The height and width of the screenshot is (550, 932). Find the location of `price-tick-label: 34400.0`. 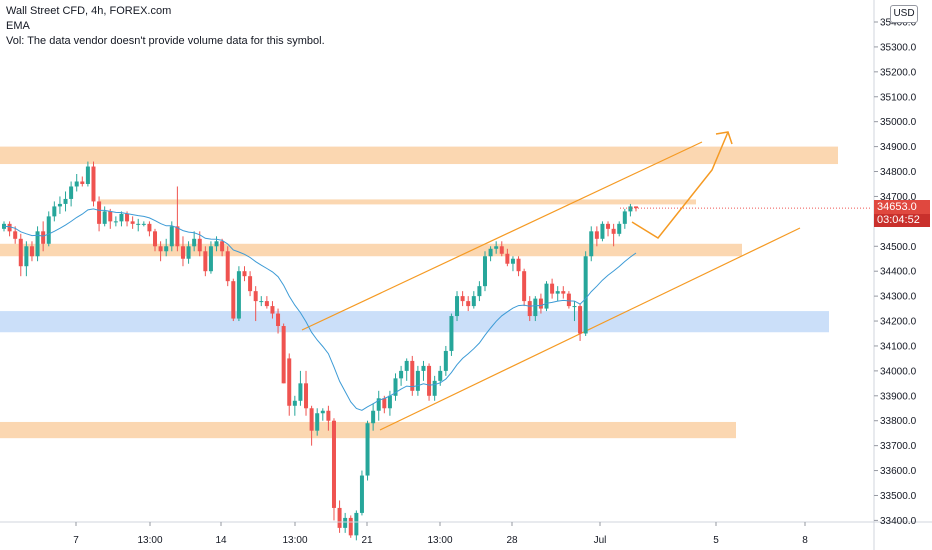

price-tick-label: 34400.0 is located at coordinates (898, 272).